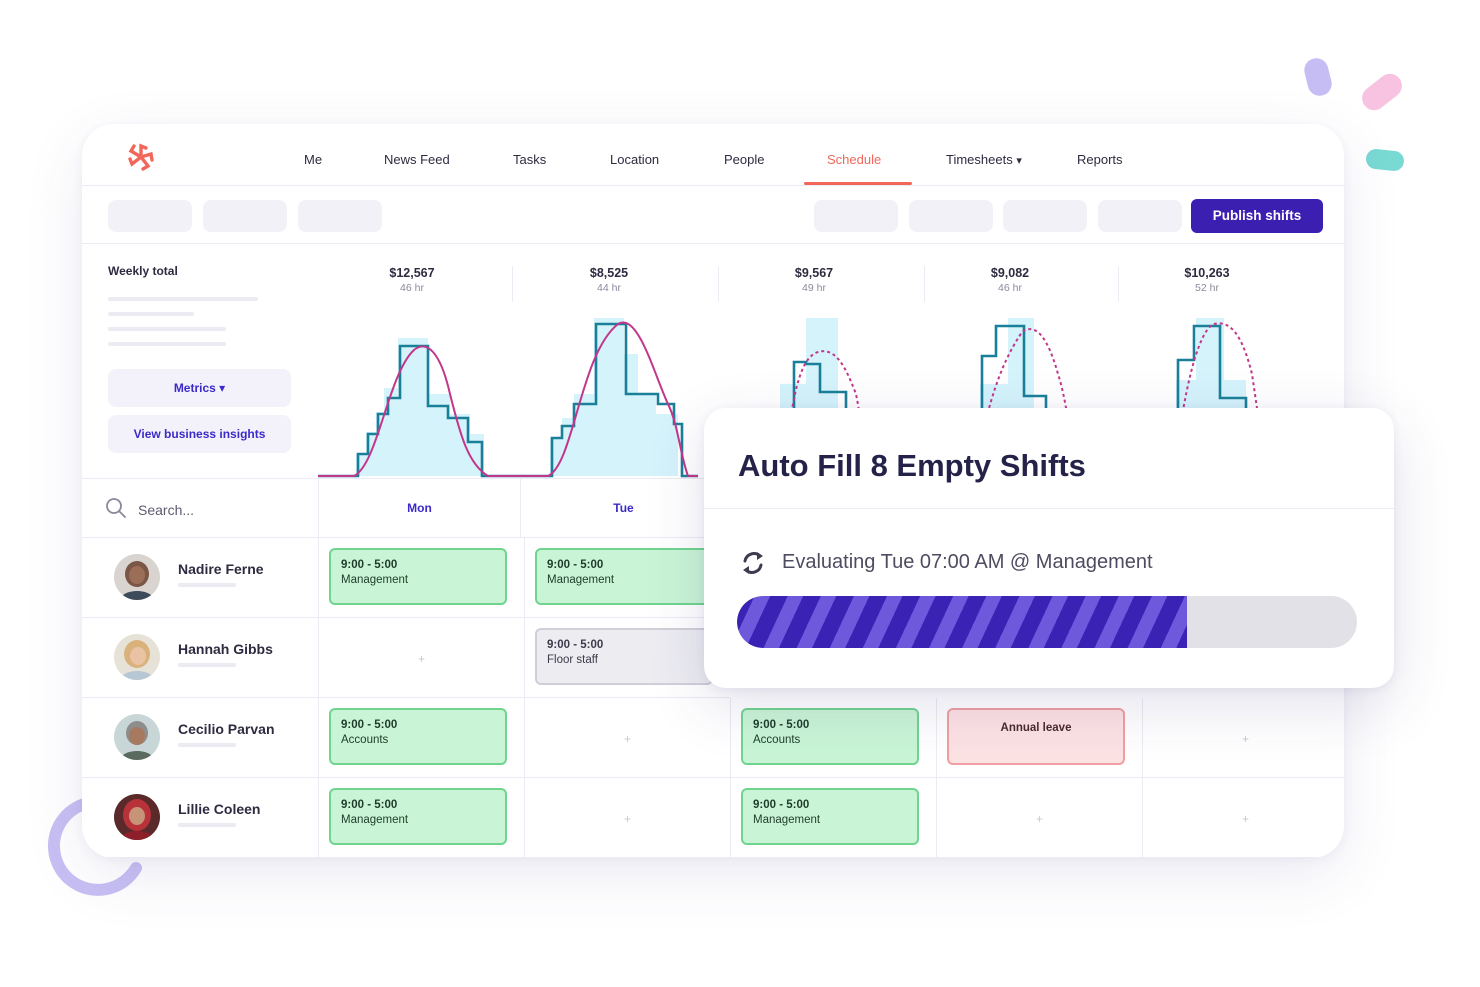 This screenshot has height=987, width=1480. Describe the element at coordinates (420, 407) in the screenshot. I see `demand-bars` at that location.